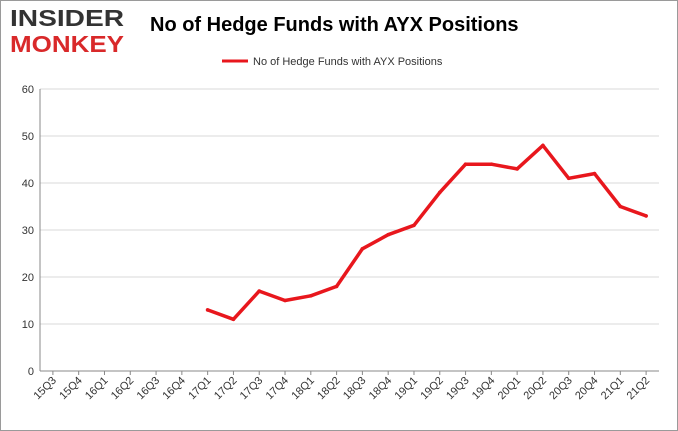 This screenshot has width=678, height=431. Describe the element at coordinates (28, 90) in the screenshot. I see `y-tick-label: 60` at that location.